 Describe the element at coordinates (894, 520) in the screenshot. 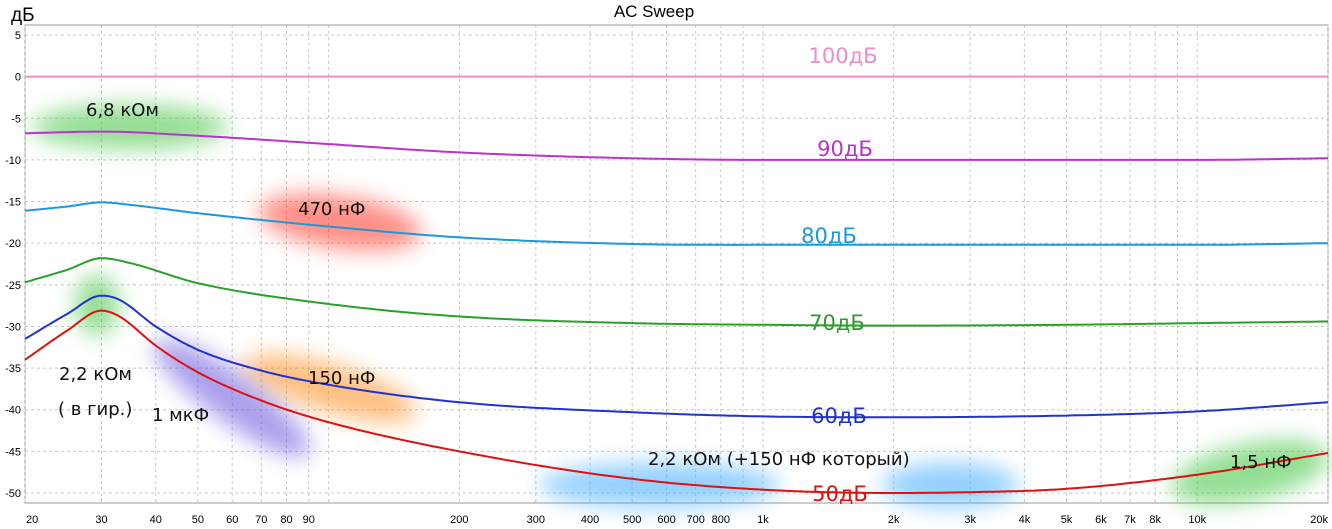

I see `x-tick-label: 2k` at that location.